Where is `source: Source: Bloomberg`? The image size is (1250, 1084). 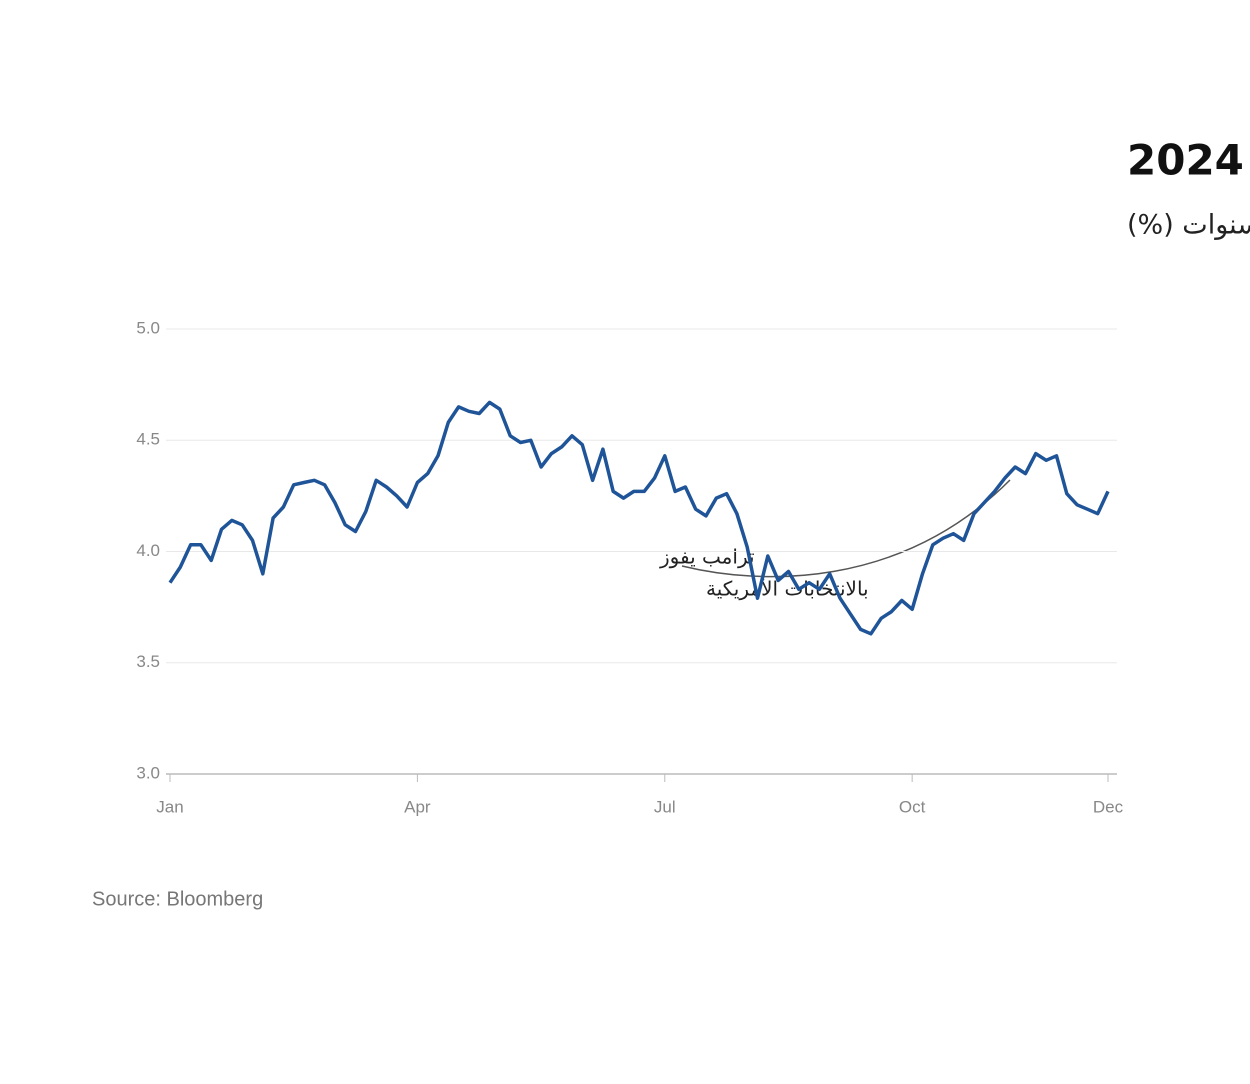 source: Source: Bloomberg is located at coordinates (177, 899).